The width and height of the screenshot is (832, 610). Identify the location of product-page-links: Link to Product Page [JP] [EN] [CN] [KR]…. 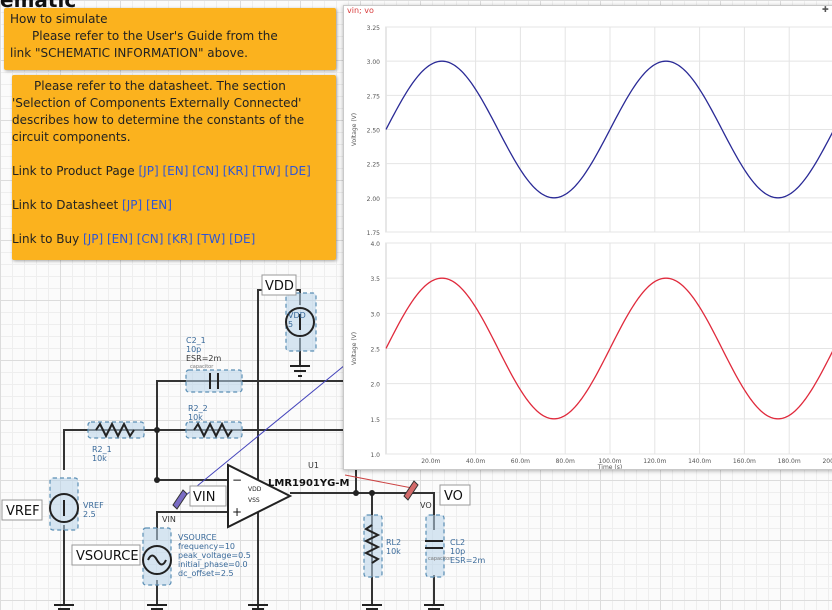
(174, 171).